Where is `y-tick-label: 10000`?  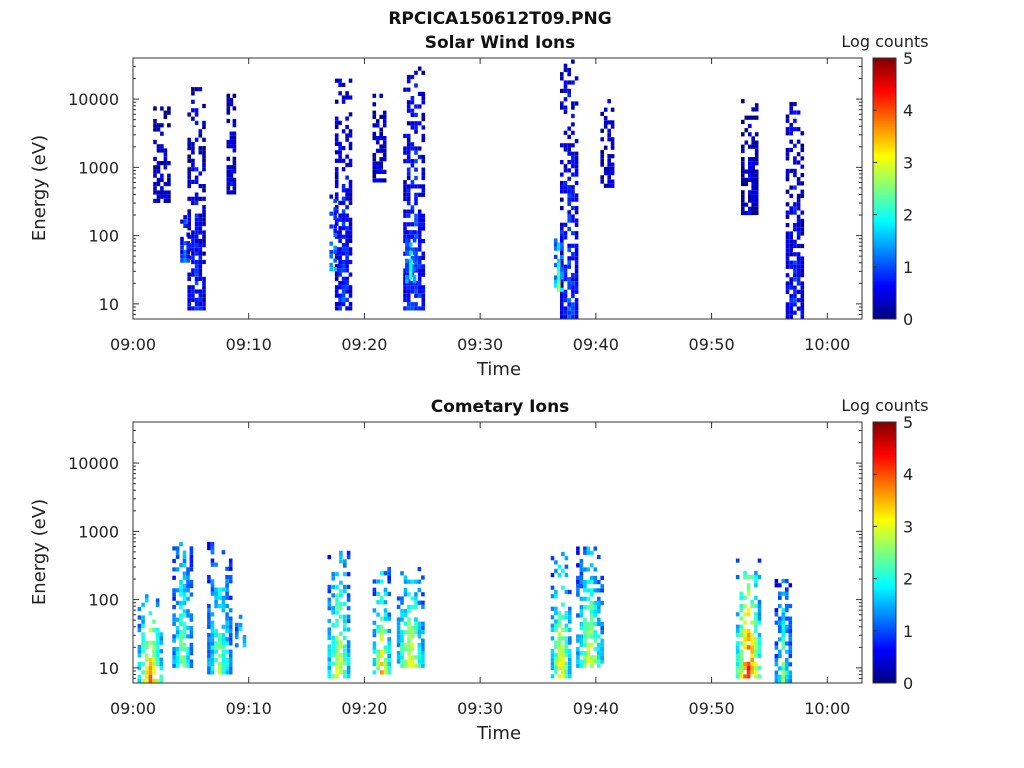
y-tick-label: 10000 is located at coordinates (93, 463).